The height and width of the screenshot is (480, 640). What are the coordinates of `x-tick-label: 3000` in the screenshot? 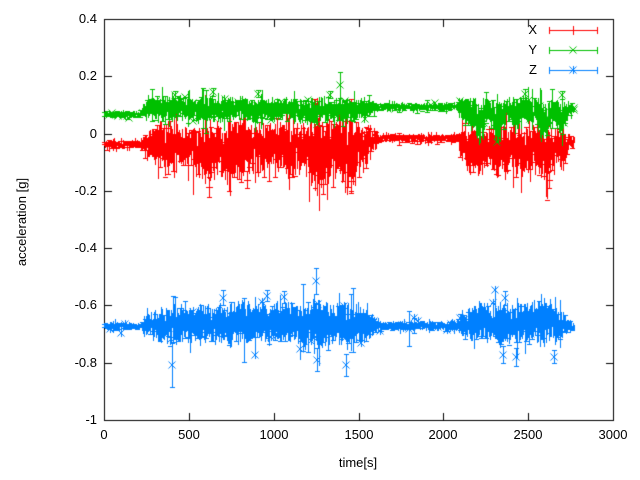 It's located at (613, 434).